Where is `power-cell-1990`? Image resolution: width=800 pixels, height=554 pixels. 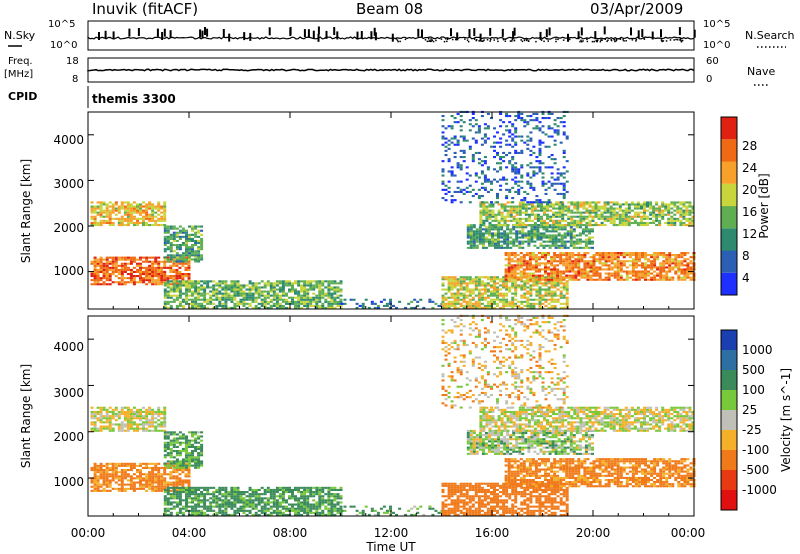
power-cell-1990 is located at coordinates (492, 233).